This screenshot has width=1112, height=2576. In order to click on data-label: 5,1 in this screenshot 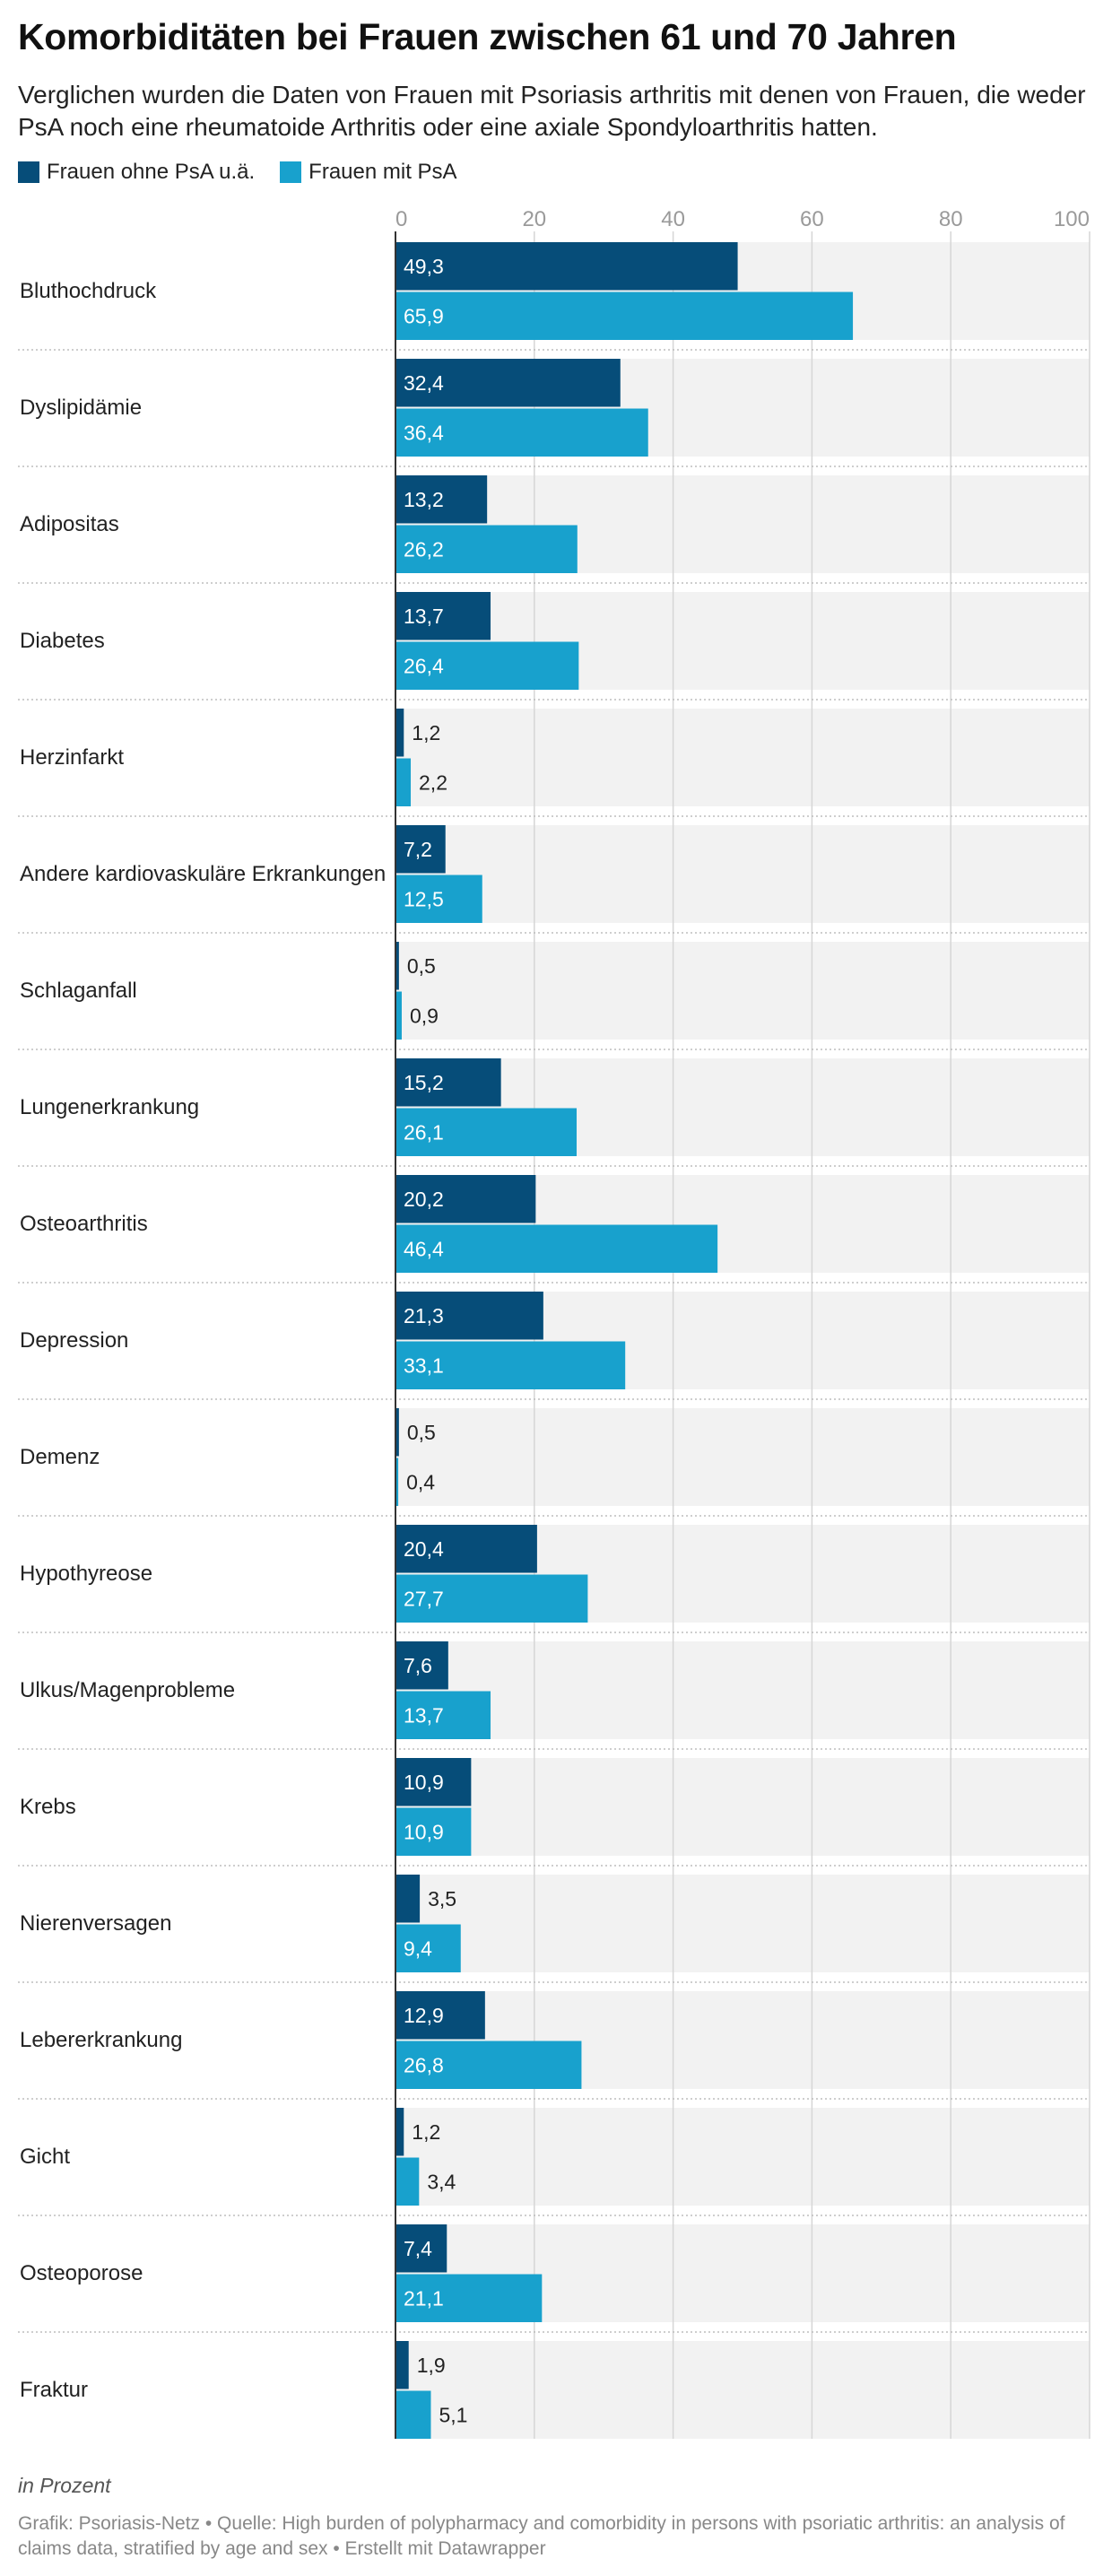, I will do `click(453, 2414)`.